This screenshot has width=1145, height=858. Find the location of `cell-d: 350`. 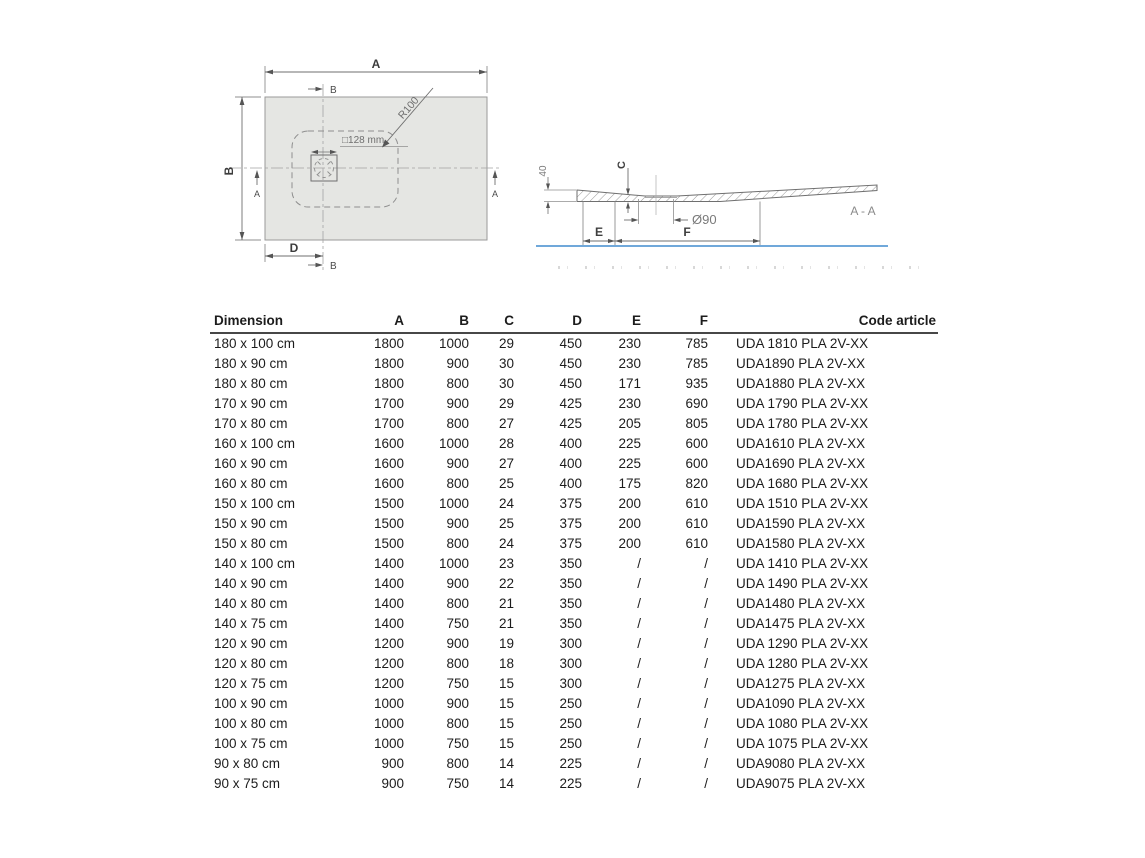

cell-d: 350 is located at coordinates (570, 603).